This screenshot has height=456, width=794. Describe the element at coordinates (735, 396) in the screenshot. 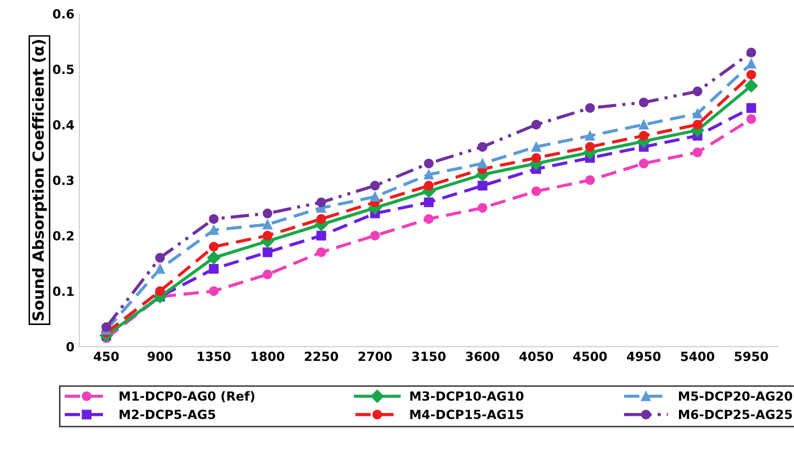

I see `legend-label: M5-DCP20-AG20` at that location.